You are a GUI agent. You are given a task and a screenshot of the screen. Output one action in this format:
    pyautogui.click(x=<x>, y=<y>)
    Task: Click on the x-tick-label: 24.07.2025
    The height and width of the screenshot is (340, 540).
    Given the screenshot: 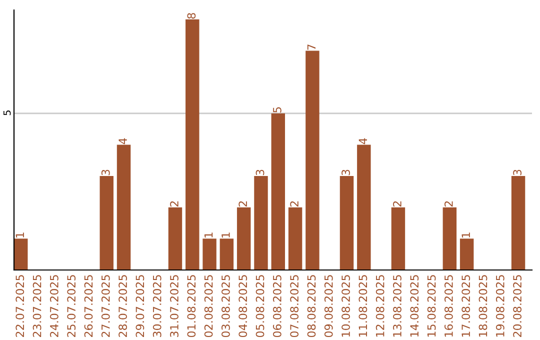 What is the action you would take?
    pyautogui.click(x=54, y=306)
    